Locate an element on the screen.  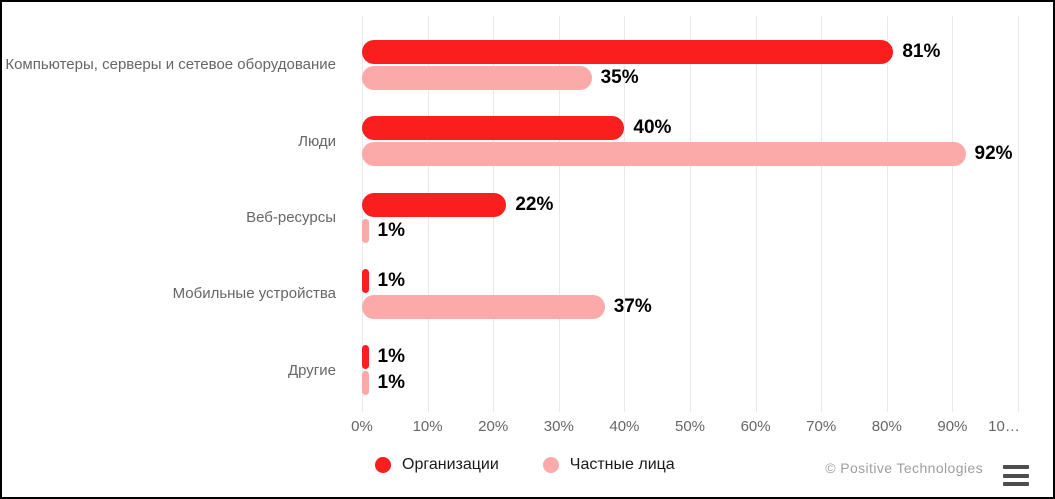
legend-item-individuals: Частные лица is located at coordinates (608, 465).